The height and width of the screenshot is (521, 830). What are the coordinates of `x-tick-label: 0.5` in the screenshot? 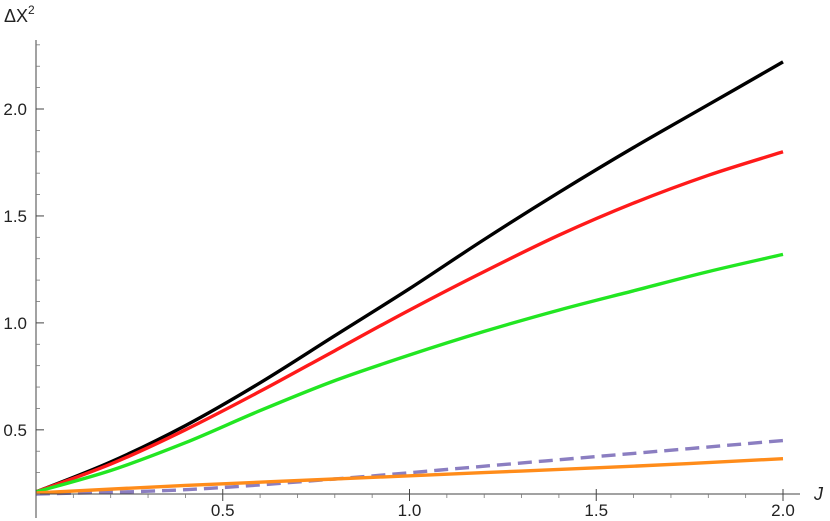 It's located at (223, 510).